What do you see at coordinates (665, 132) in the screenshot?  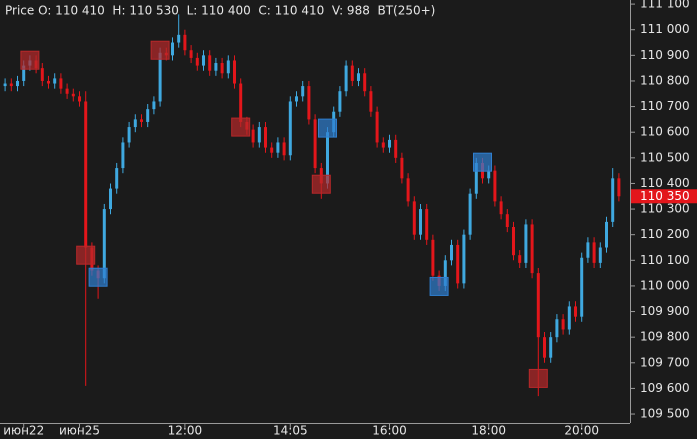 I see `y-tick-label: 110 600` at bounding box center [665, 132].